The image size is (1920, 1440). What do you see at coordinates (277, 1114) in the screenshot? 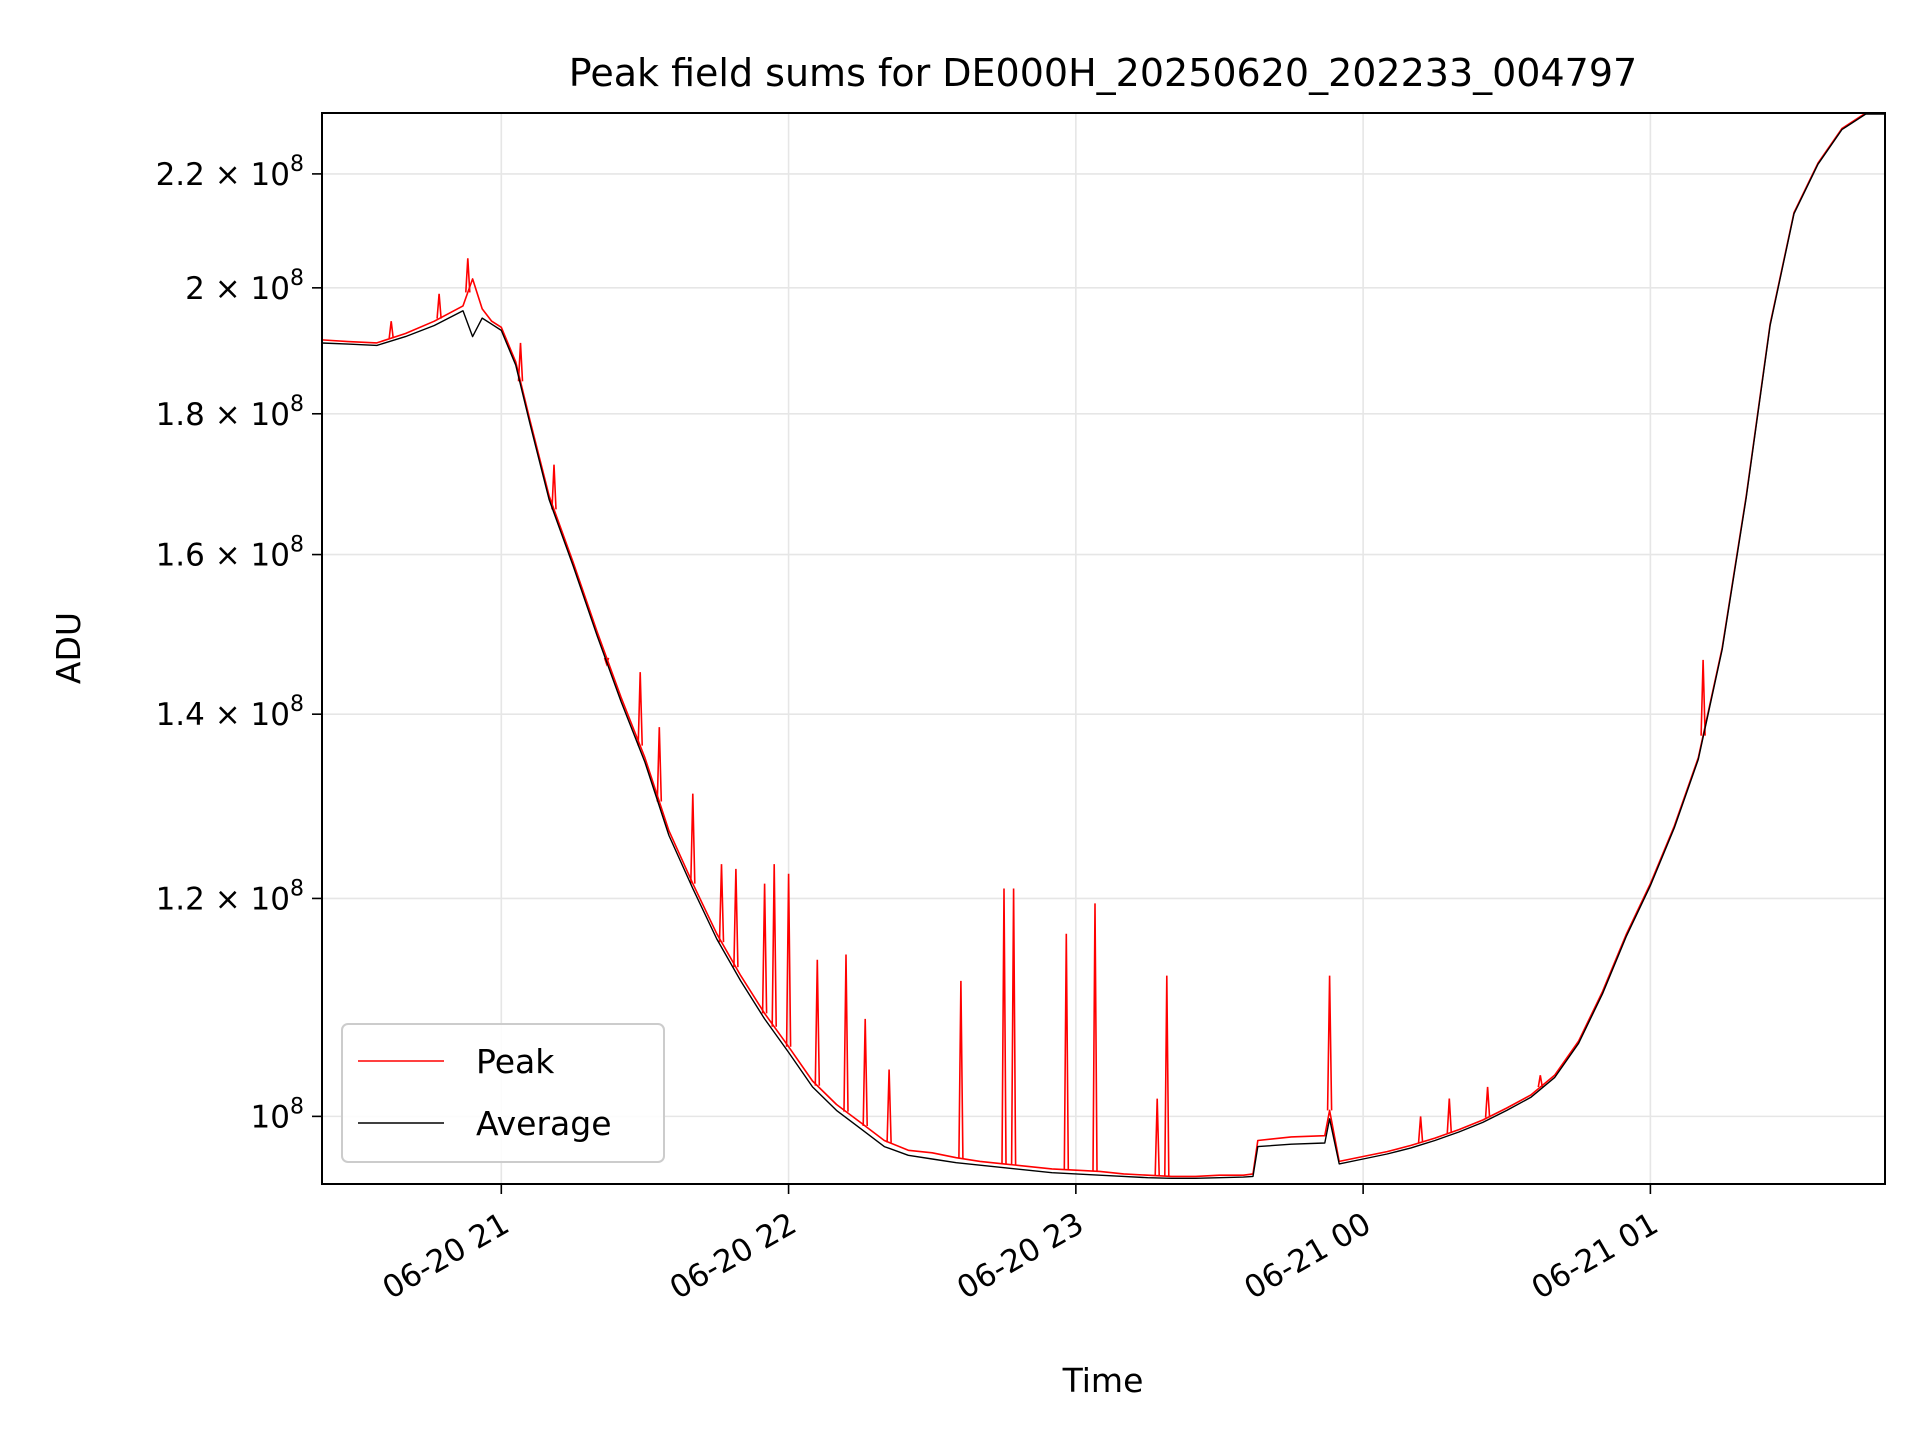
I see `y-tick-label: 108` at bounding box center [277, 1114].